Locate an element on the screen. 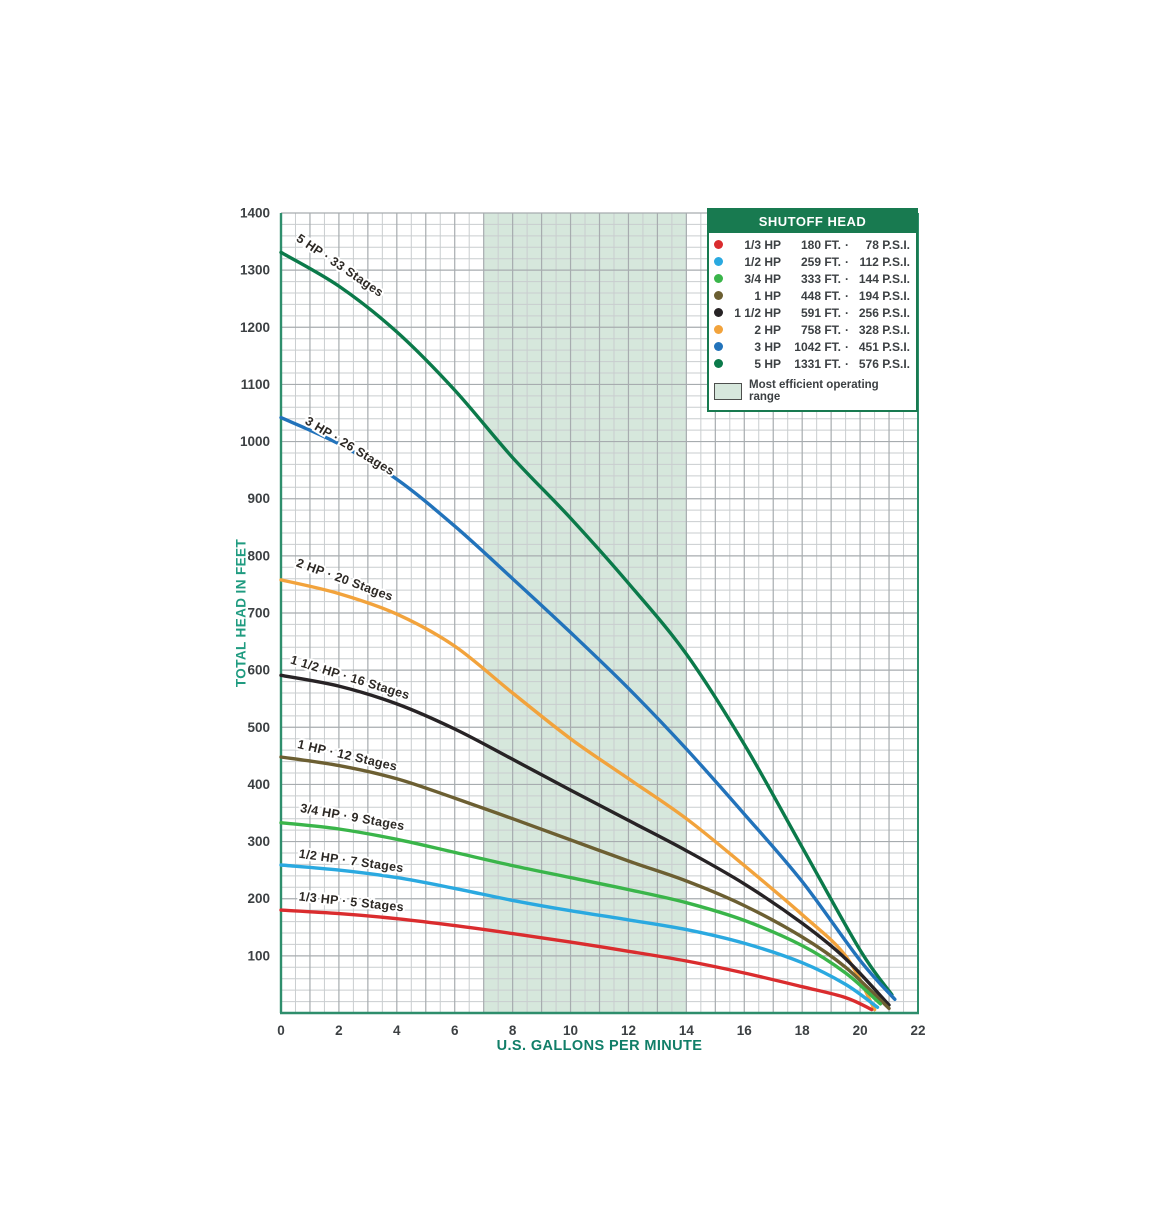 The width and height of the screenshot is (1156, 1212). y-tick-1000: 1000 is located at coordinates (255, 441).